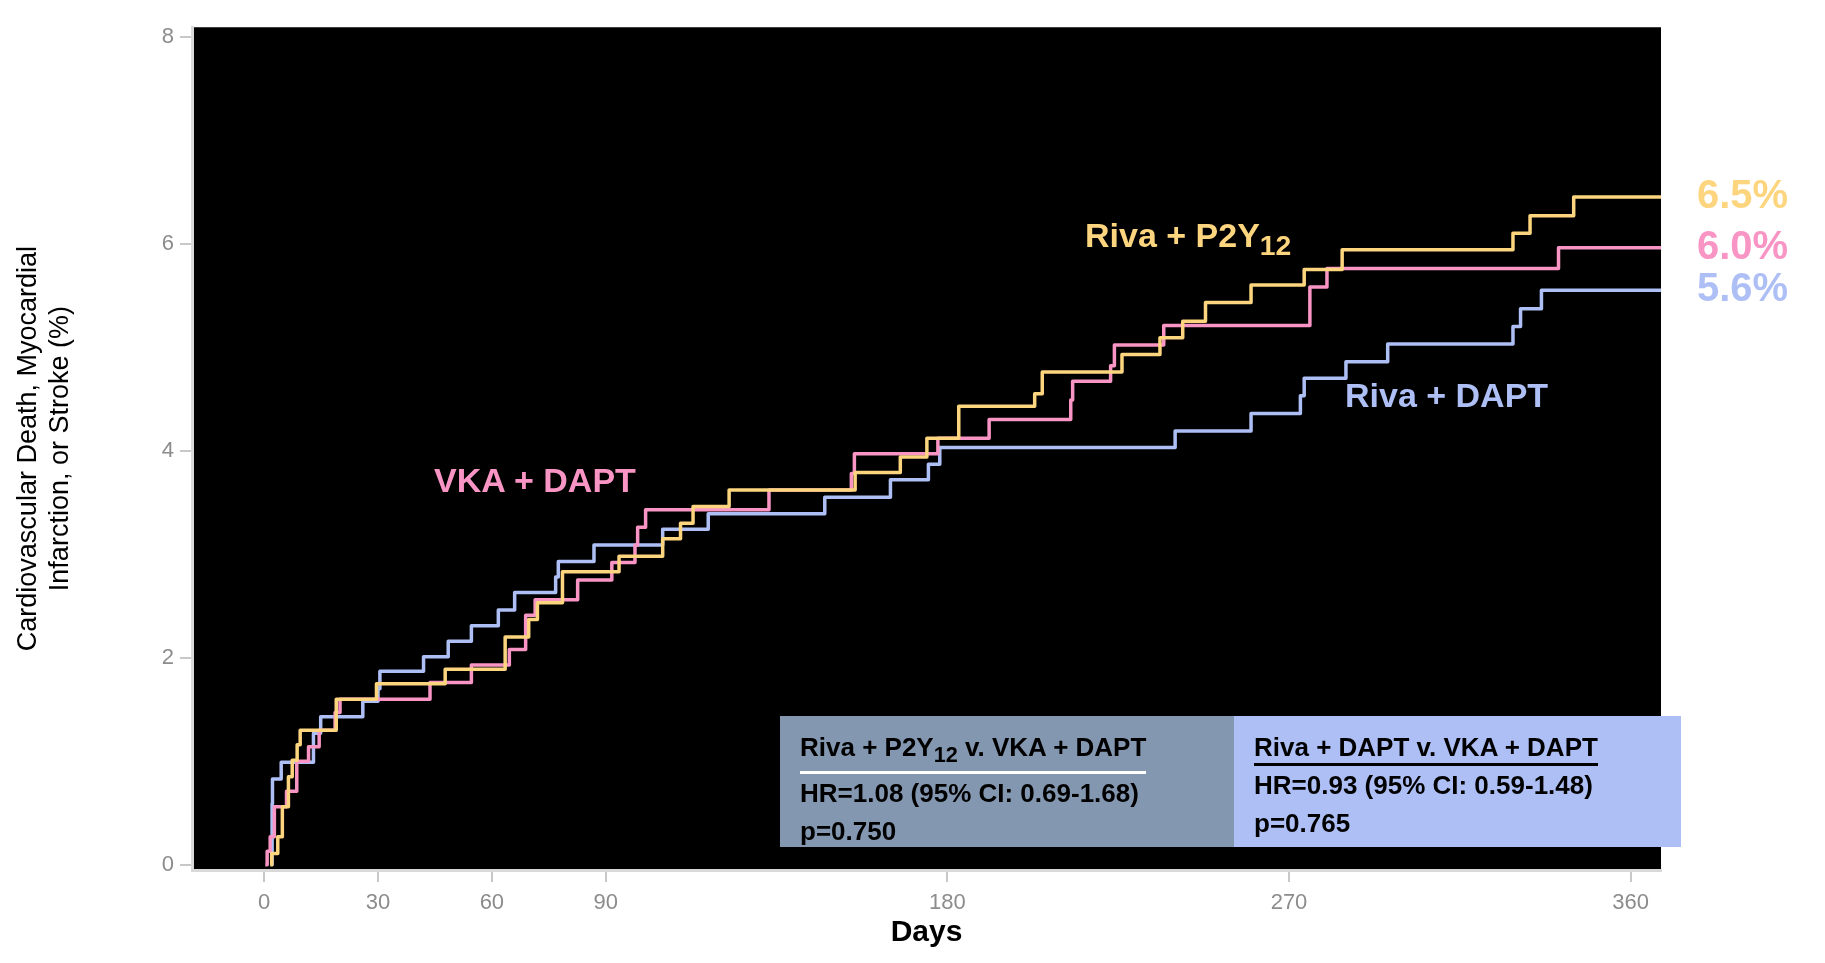 This screenshot has height=963, width=1825. I want to click on x-tick-label: 90, so click(605, 902).